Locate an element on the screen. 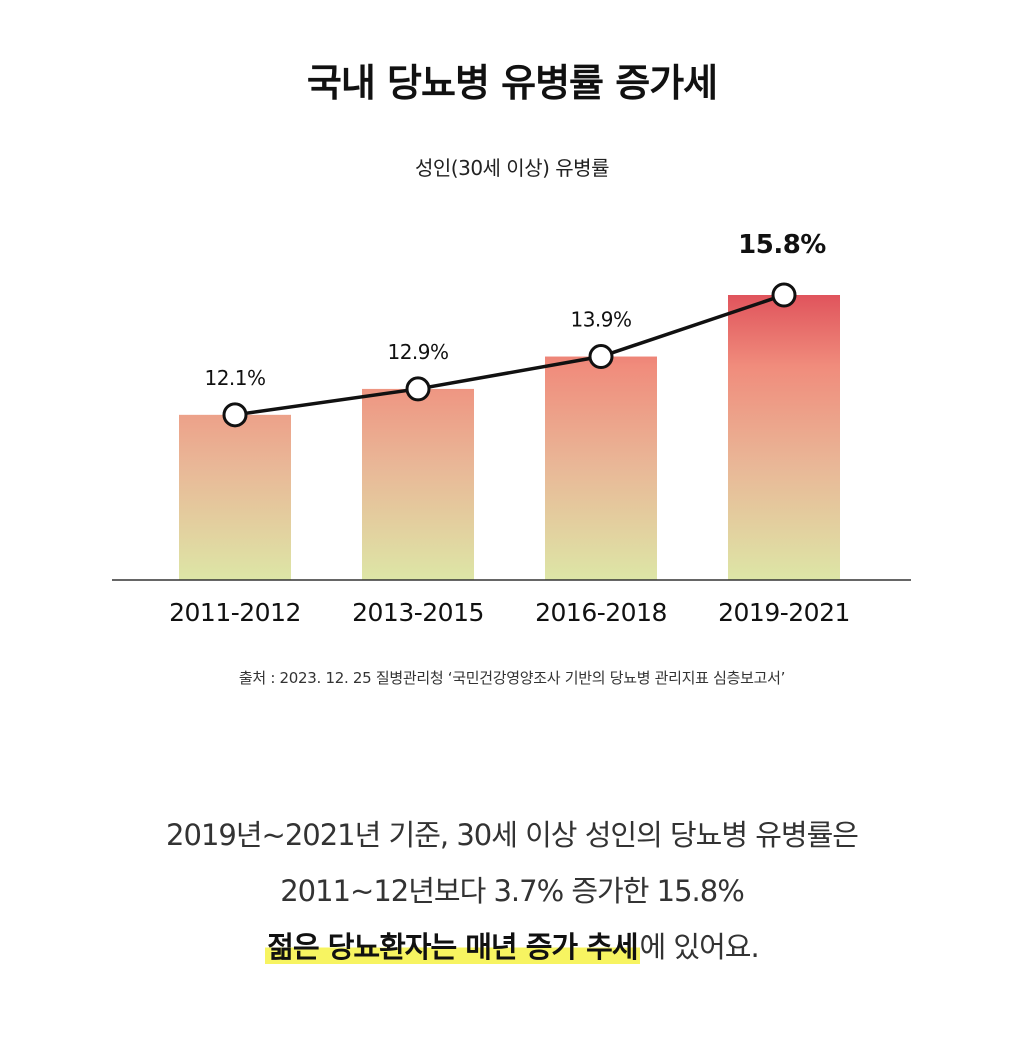  bar-2019-2021 is located at coordinates (784, 437).